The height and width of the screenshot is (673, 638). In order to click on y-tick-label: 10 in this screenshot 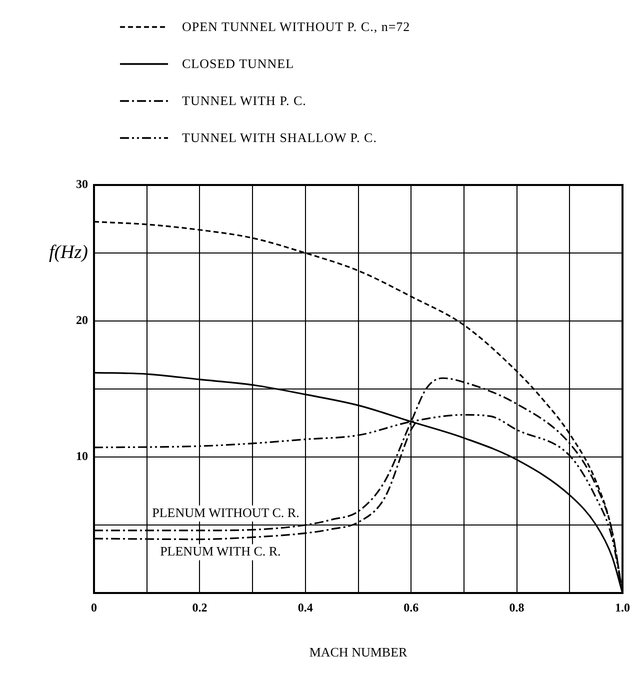, I will do `click(82, 456)`.